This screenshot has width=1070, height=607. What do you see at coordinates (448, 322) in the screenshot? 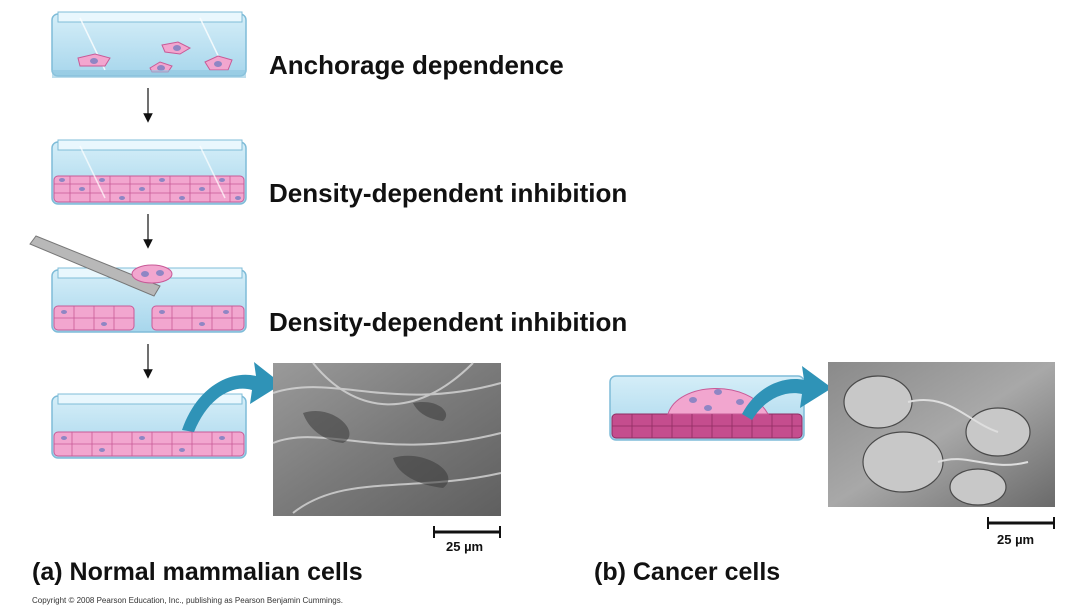
I see `step-label-density-2: Density-dependent inhibition` at bounding box center [448, 322].